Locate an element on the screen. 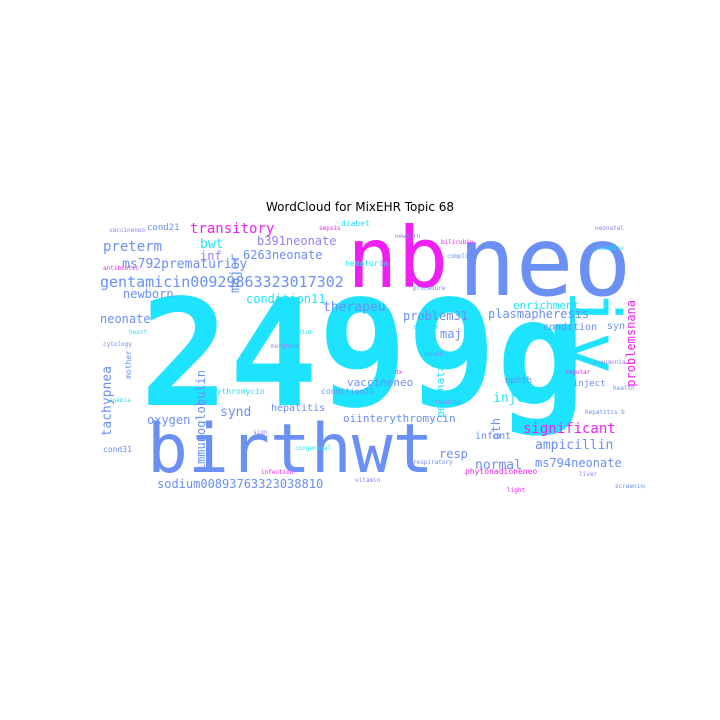 This screenshot has height=720, width=720. cloud-word: nb is located at coordinates (398, 263).